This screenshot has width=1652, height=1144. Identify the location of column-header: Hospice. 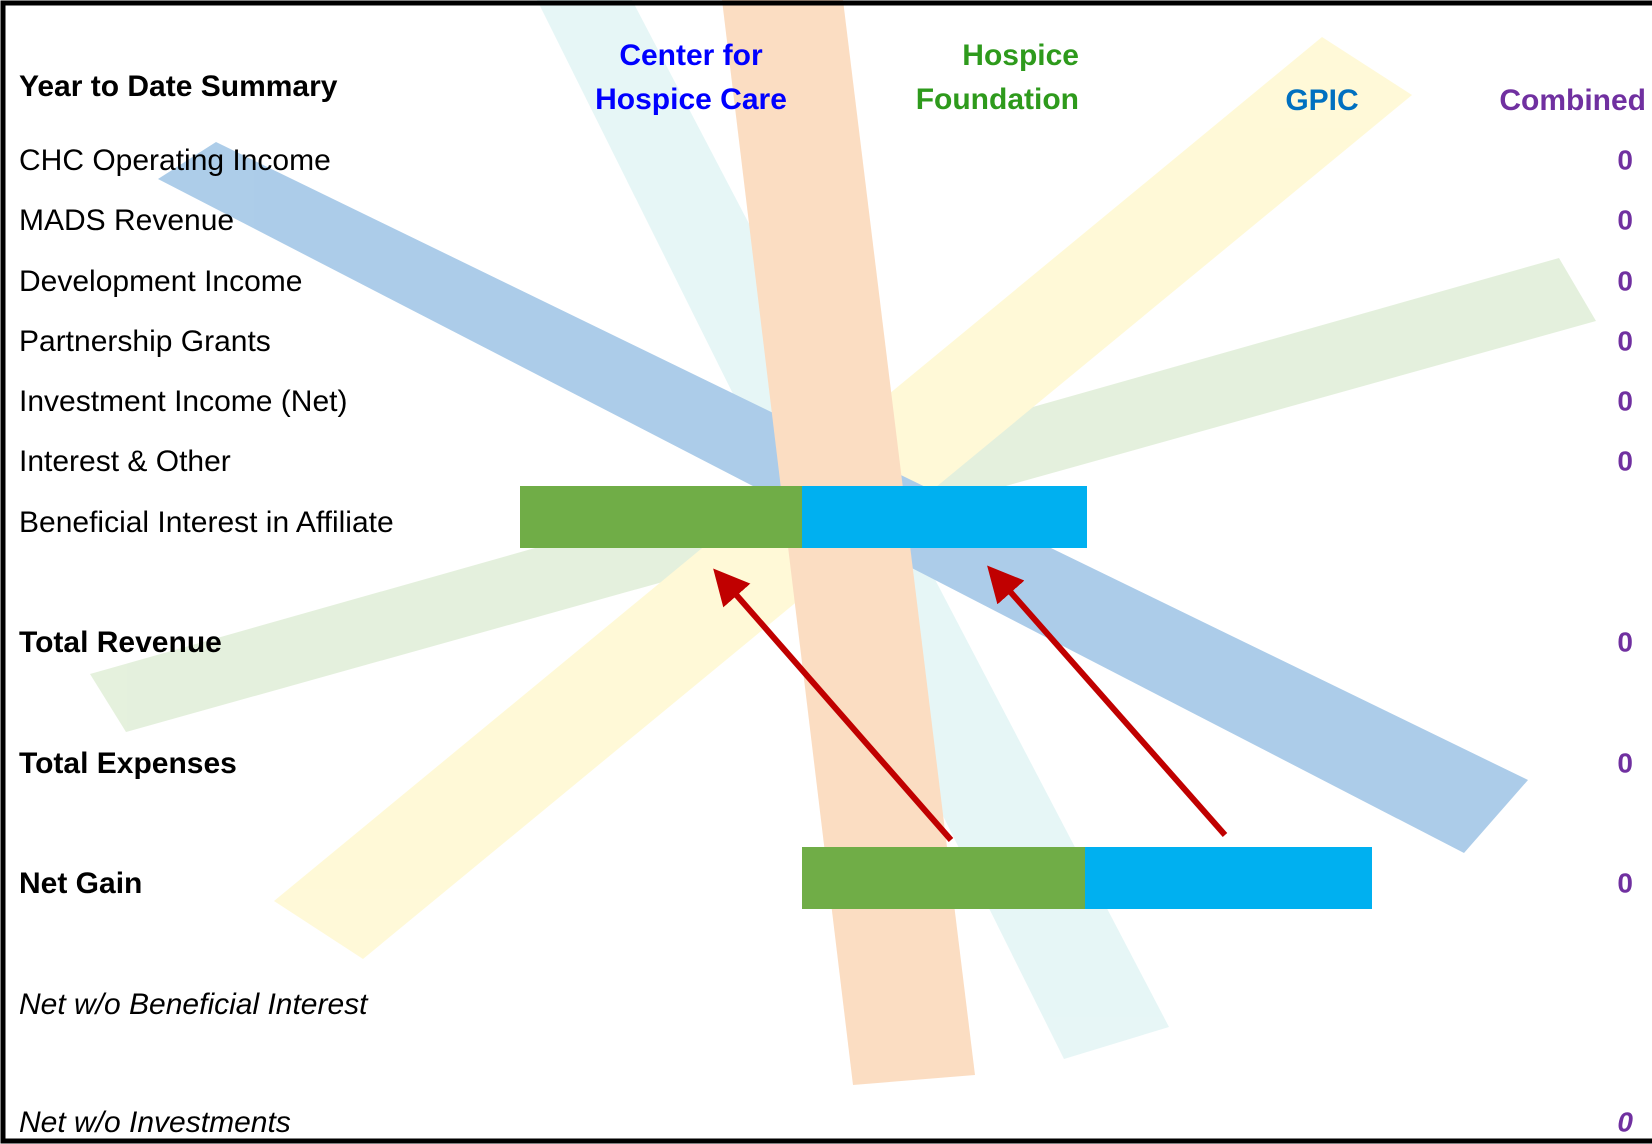
(1020, 55).